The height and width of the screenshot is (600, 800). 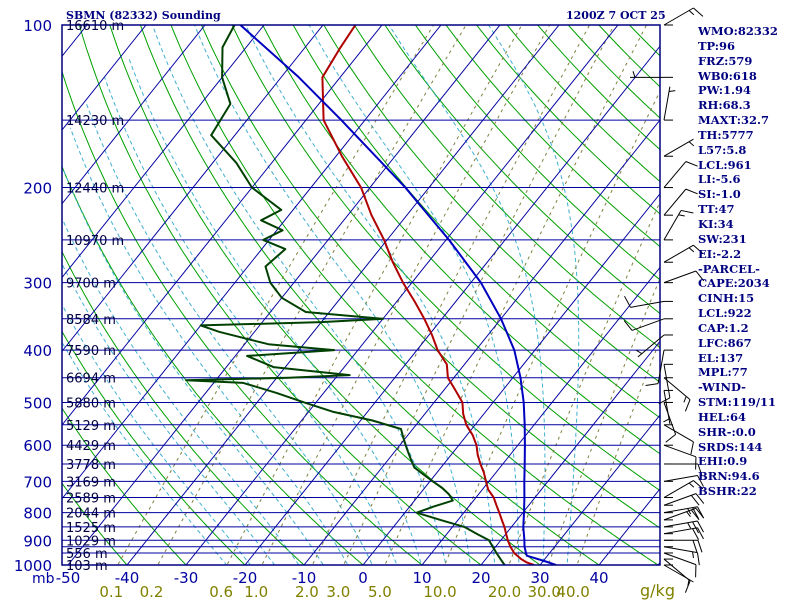 What do you see at coordinates (722, 149) in the screenshot?
I see `index-line: L57:5.8` at bounding box center [722, 149].